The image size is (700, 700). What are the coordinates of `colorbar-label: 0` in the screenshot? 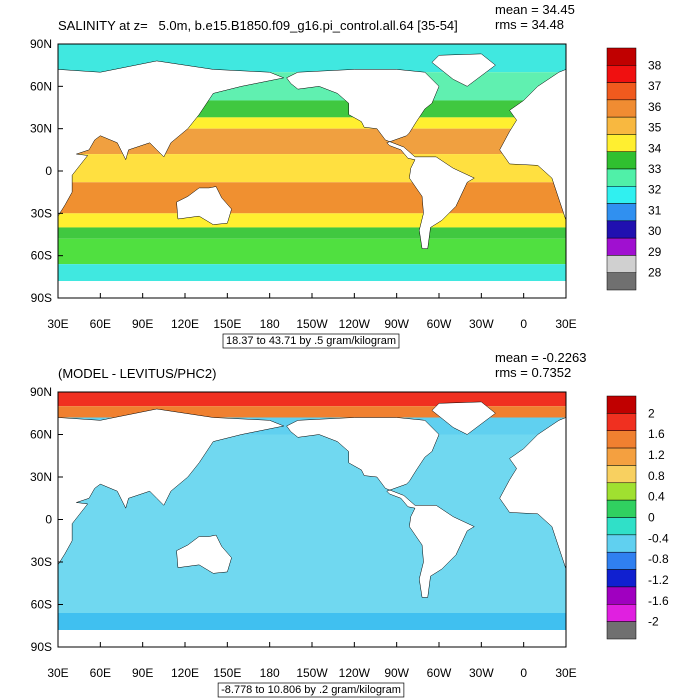 It's located at (651, 518).